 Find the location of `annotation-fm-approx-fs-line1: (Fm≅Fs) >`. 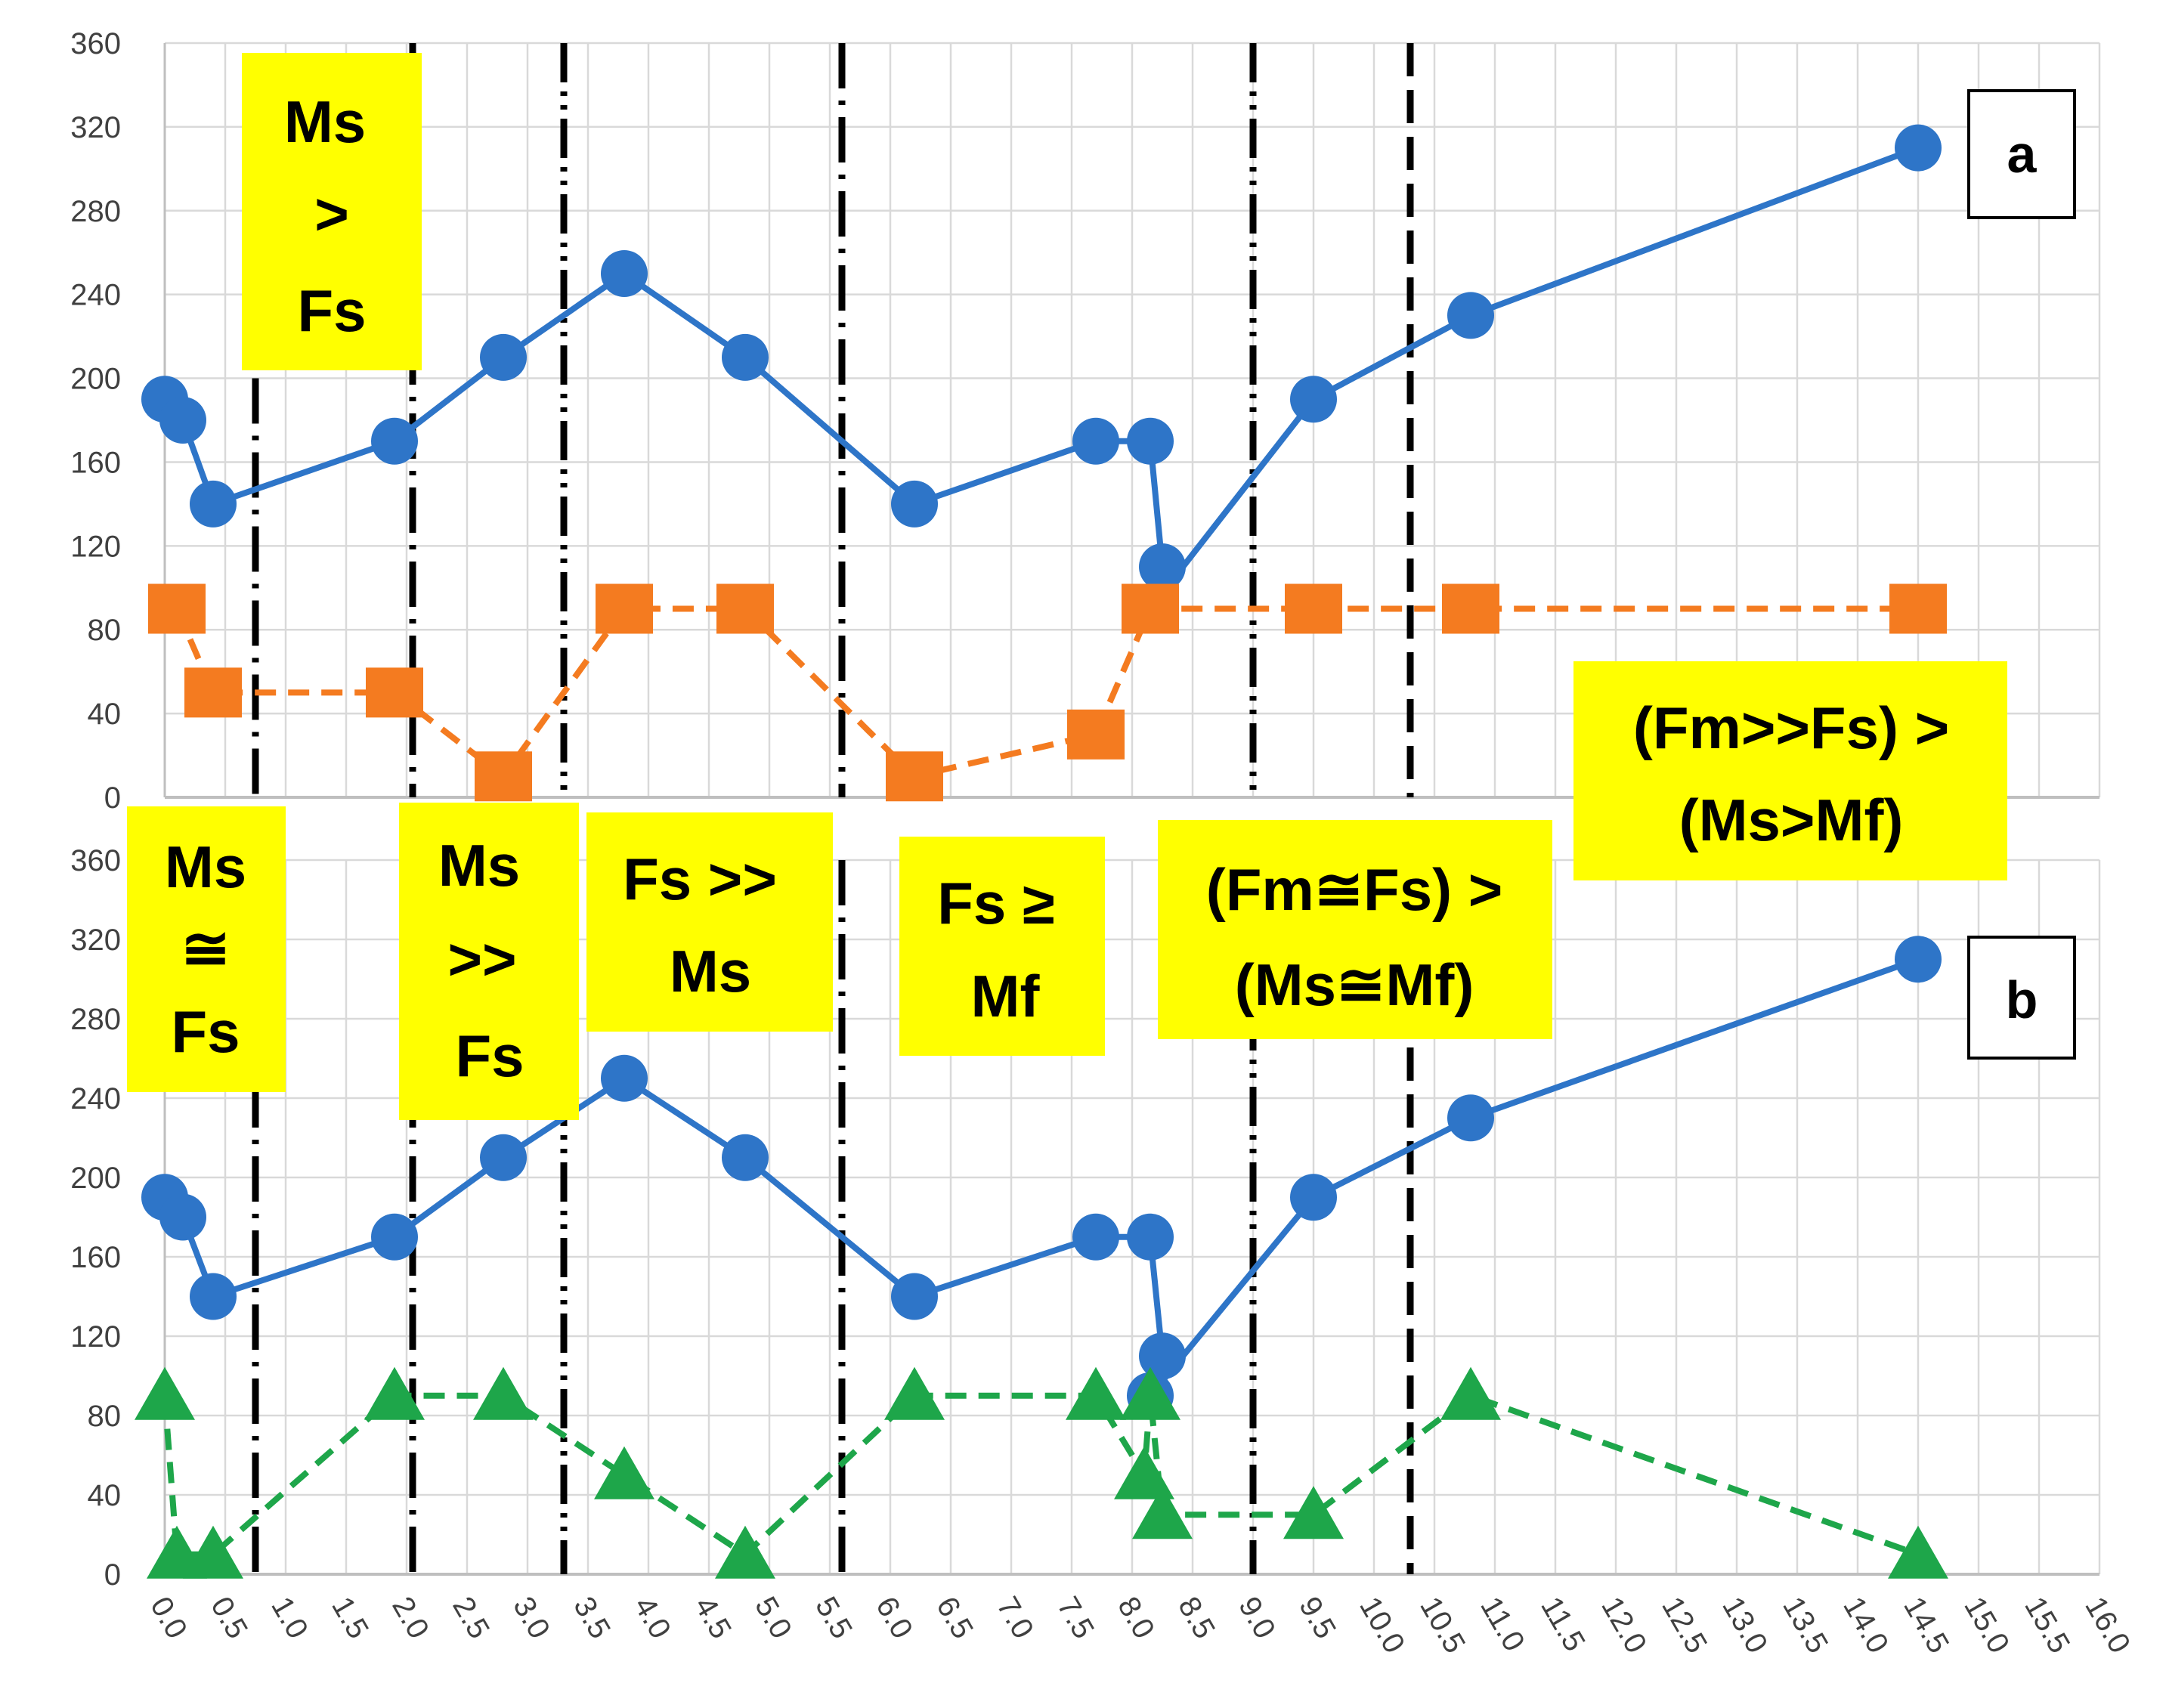

annotation-fm-approx-fs-line1: (Fm≅Fs) > is located at coordinates (1354, 889).